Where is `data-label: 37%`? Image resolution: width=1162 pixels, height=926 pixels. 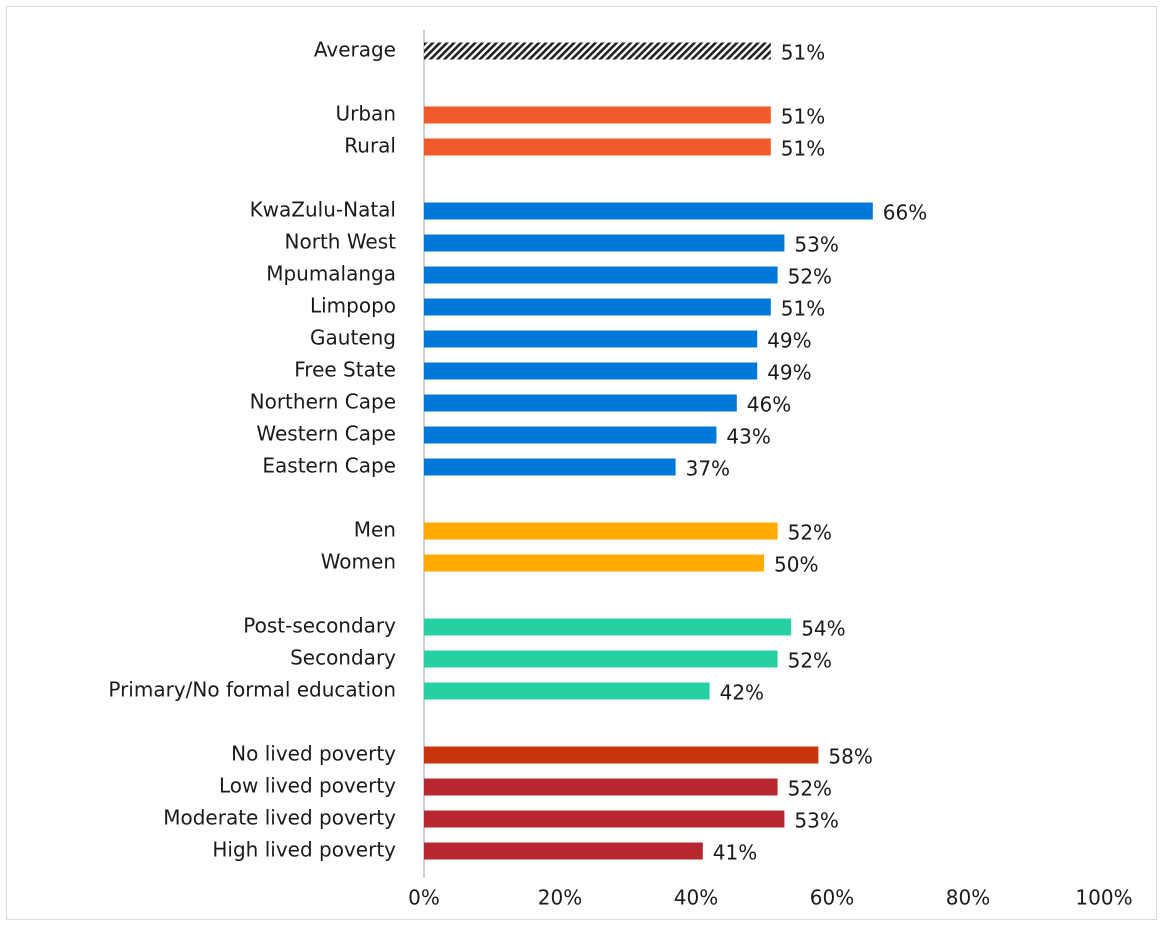
data-label: 37% is located at coordinates (708, 469).